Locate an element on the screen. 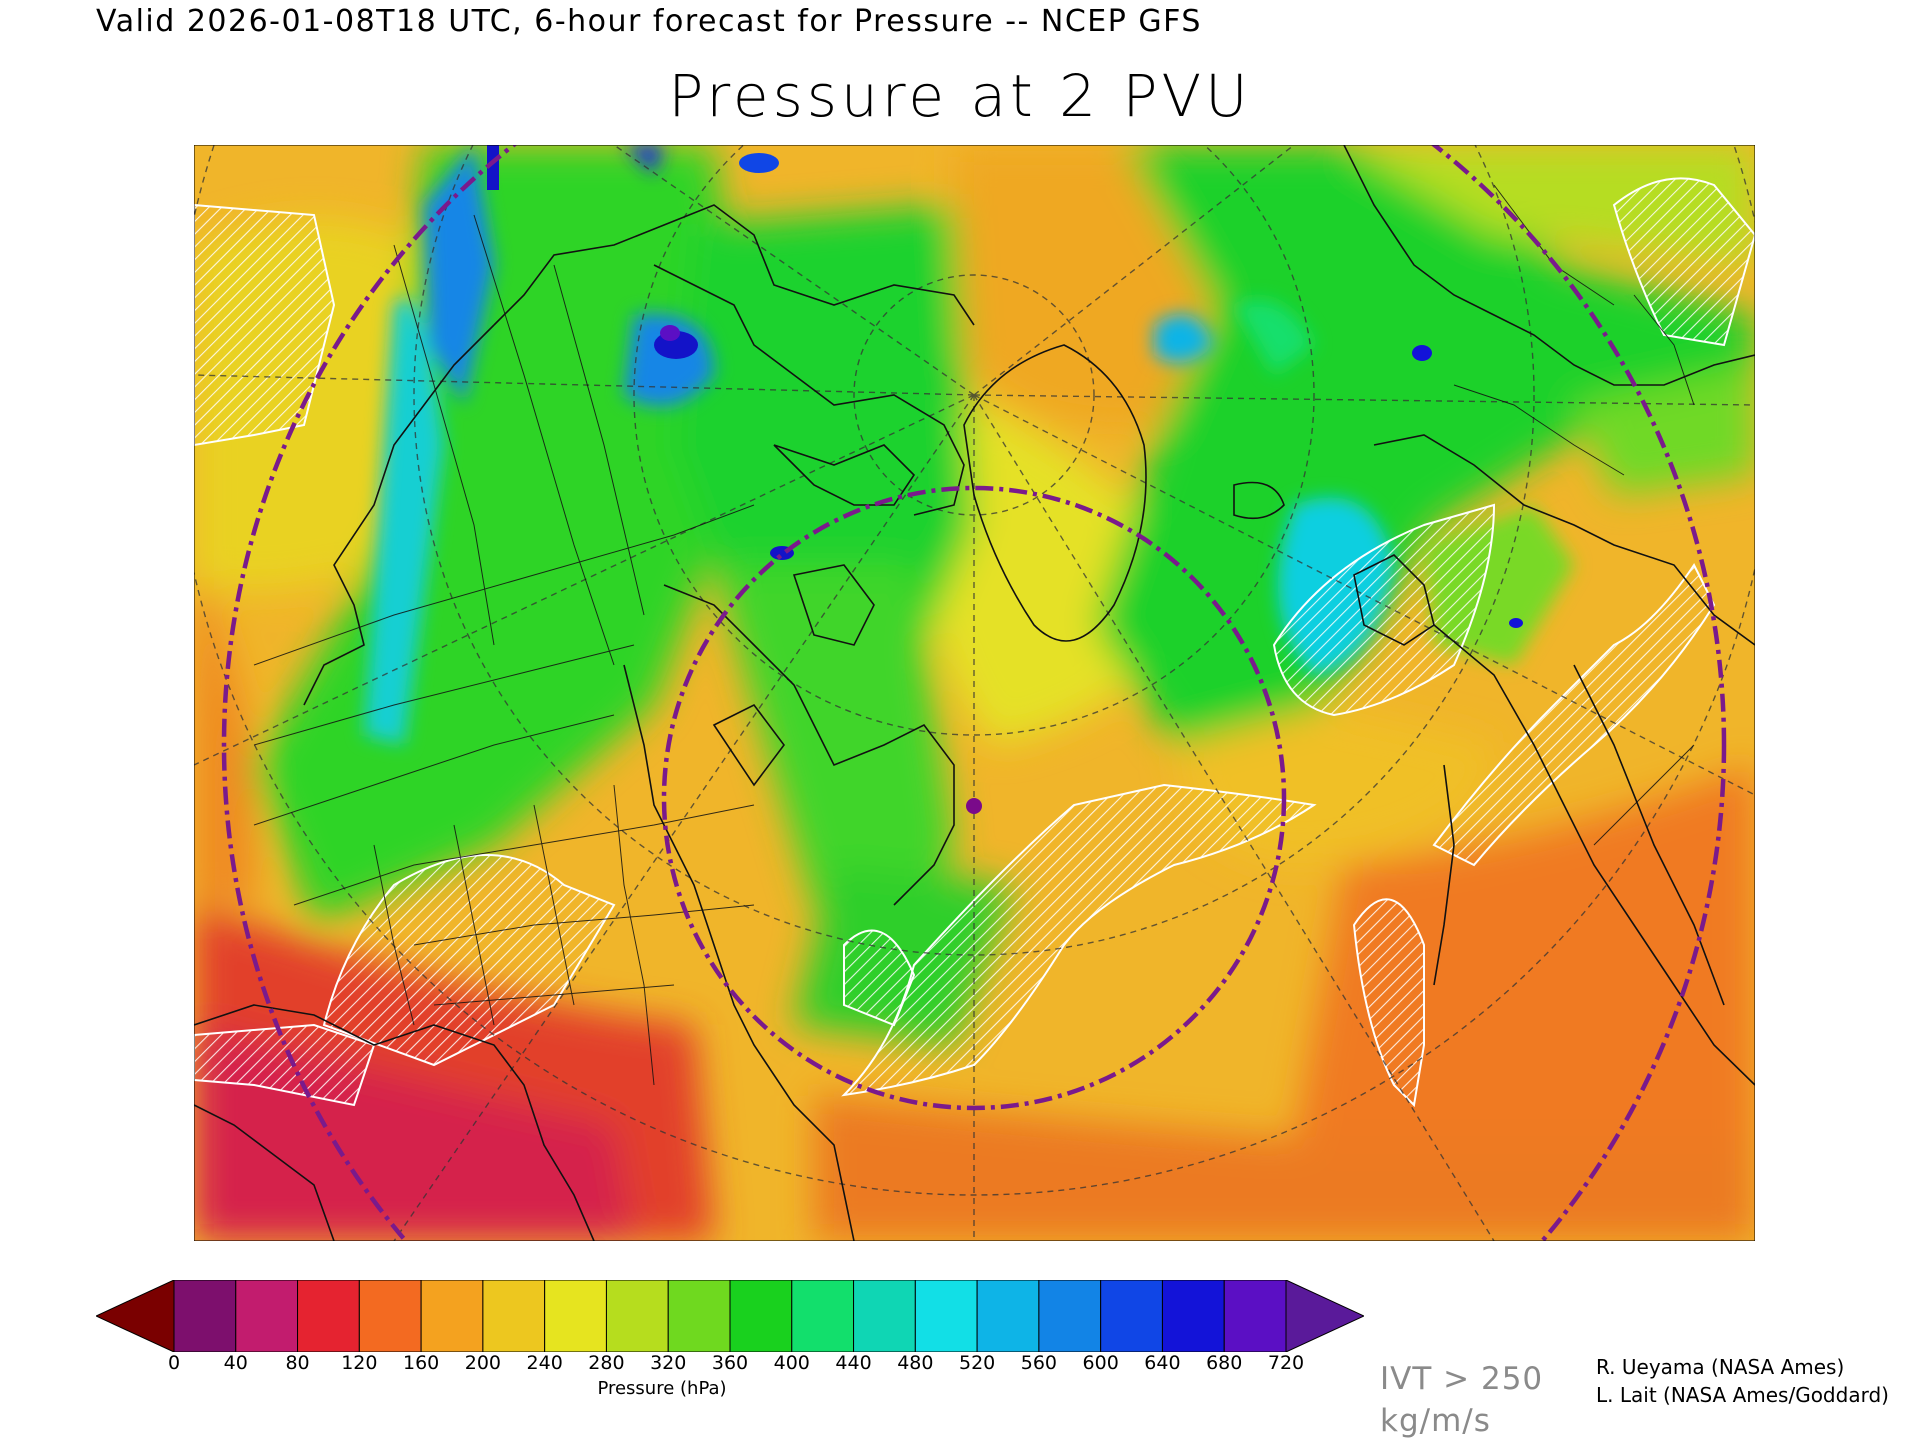 Image resolution: width=1920 pixels, height=1442 pixels. colorbar-below-arrow is located at coordinates (135, 1316).